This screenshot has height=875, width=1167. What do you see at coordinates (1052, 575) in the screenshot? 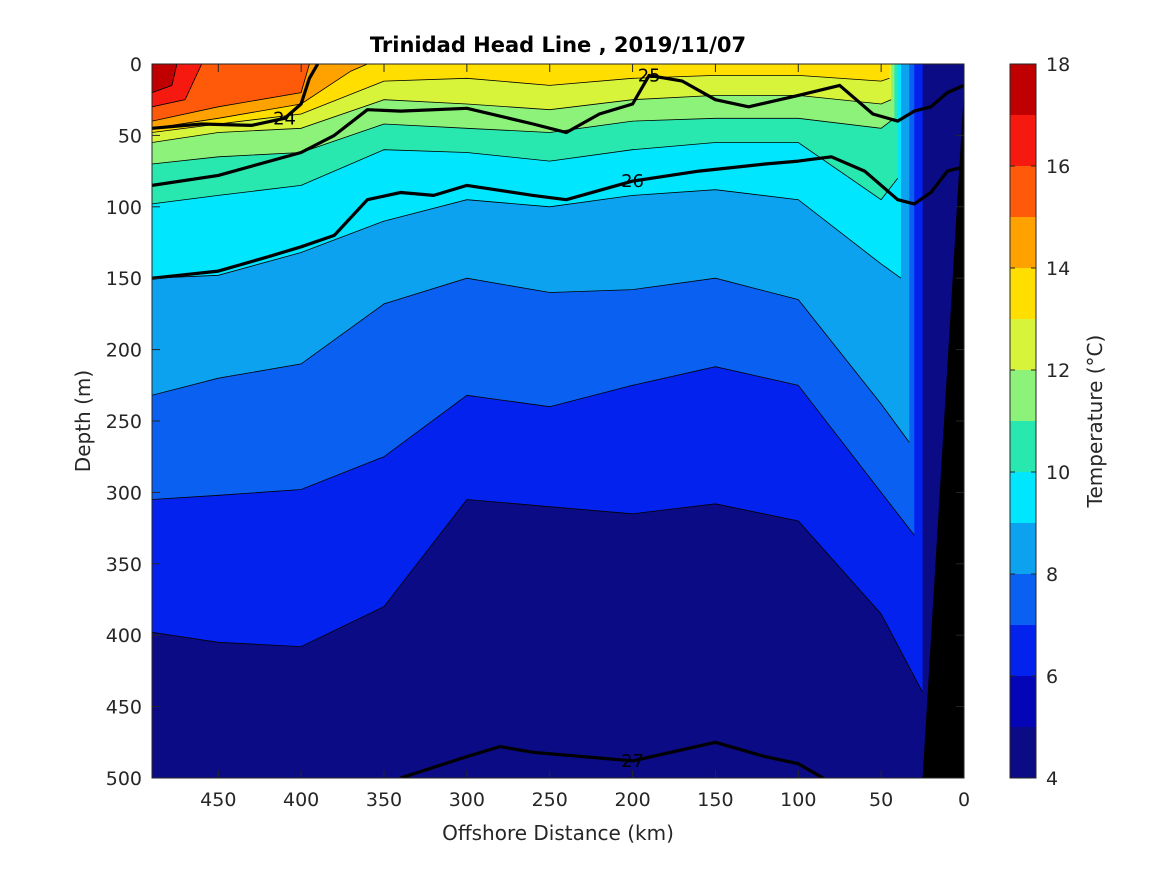
I see `colorbar-tick-label: 8` at bounding box center [1052, 575].